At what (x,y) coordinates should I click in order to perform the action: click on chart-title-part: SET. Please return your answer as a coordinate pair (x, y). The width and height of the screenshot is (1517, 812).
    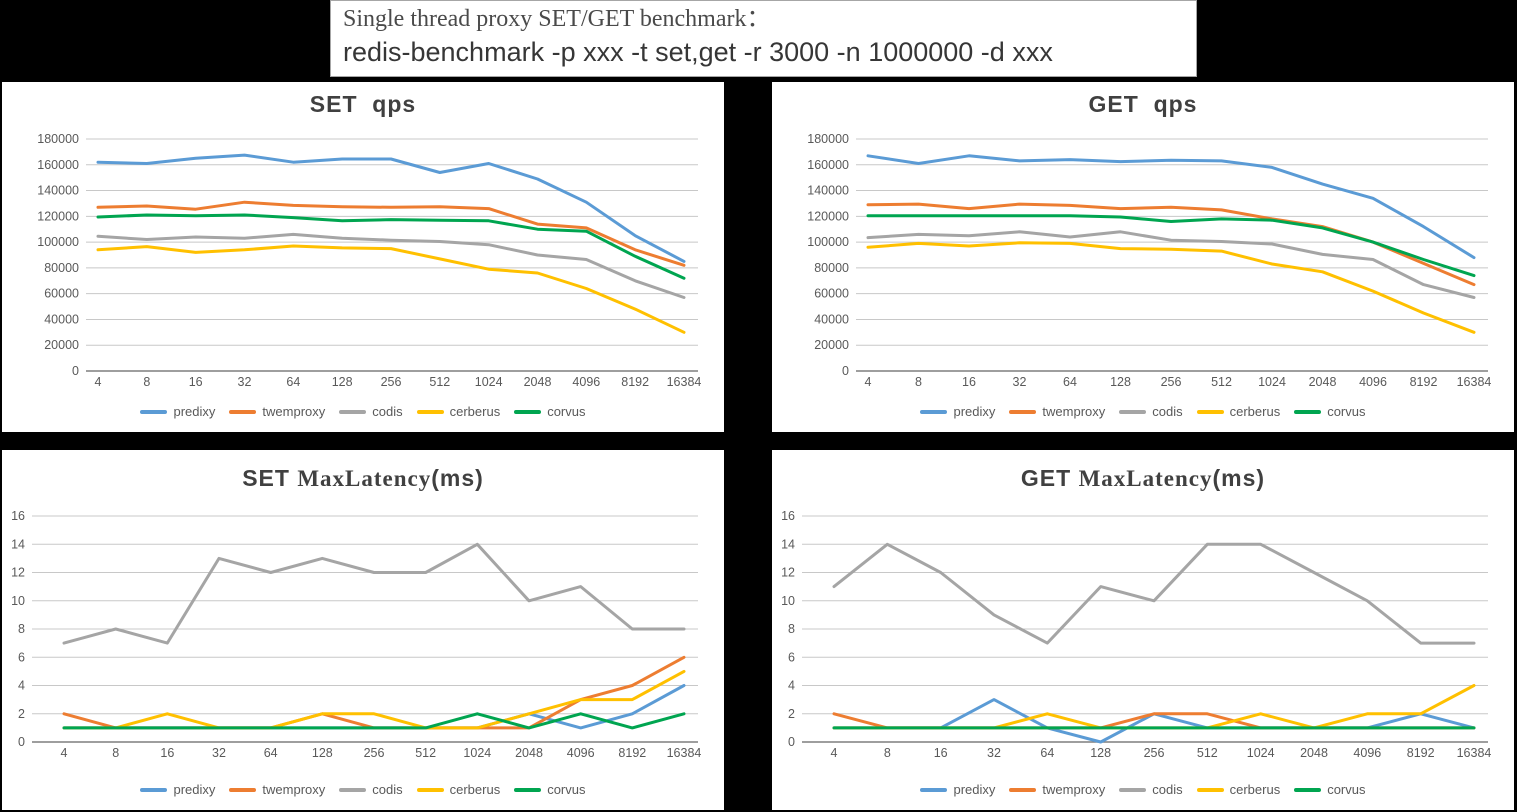
    Looking at the image, I should click on (270, 478).